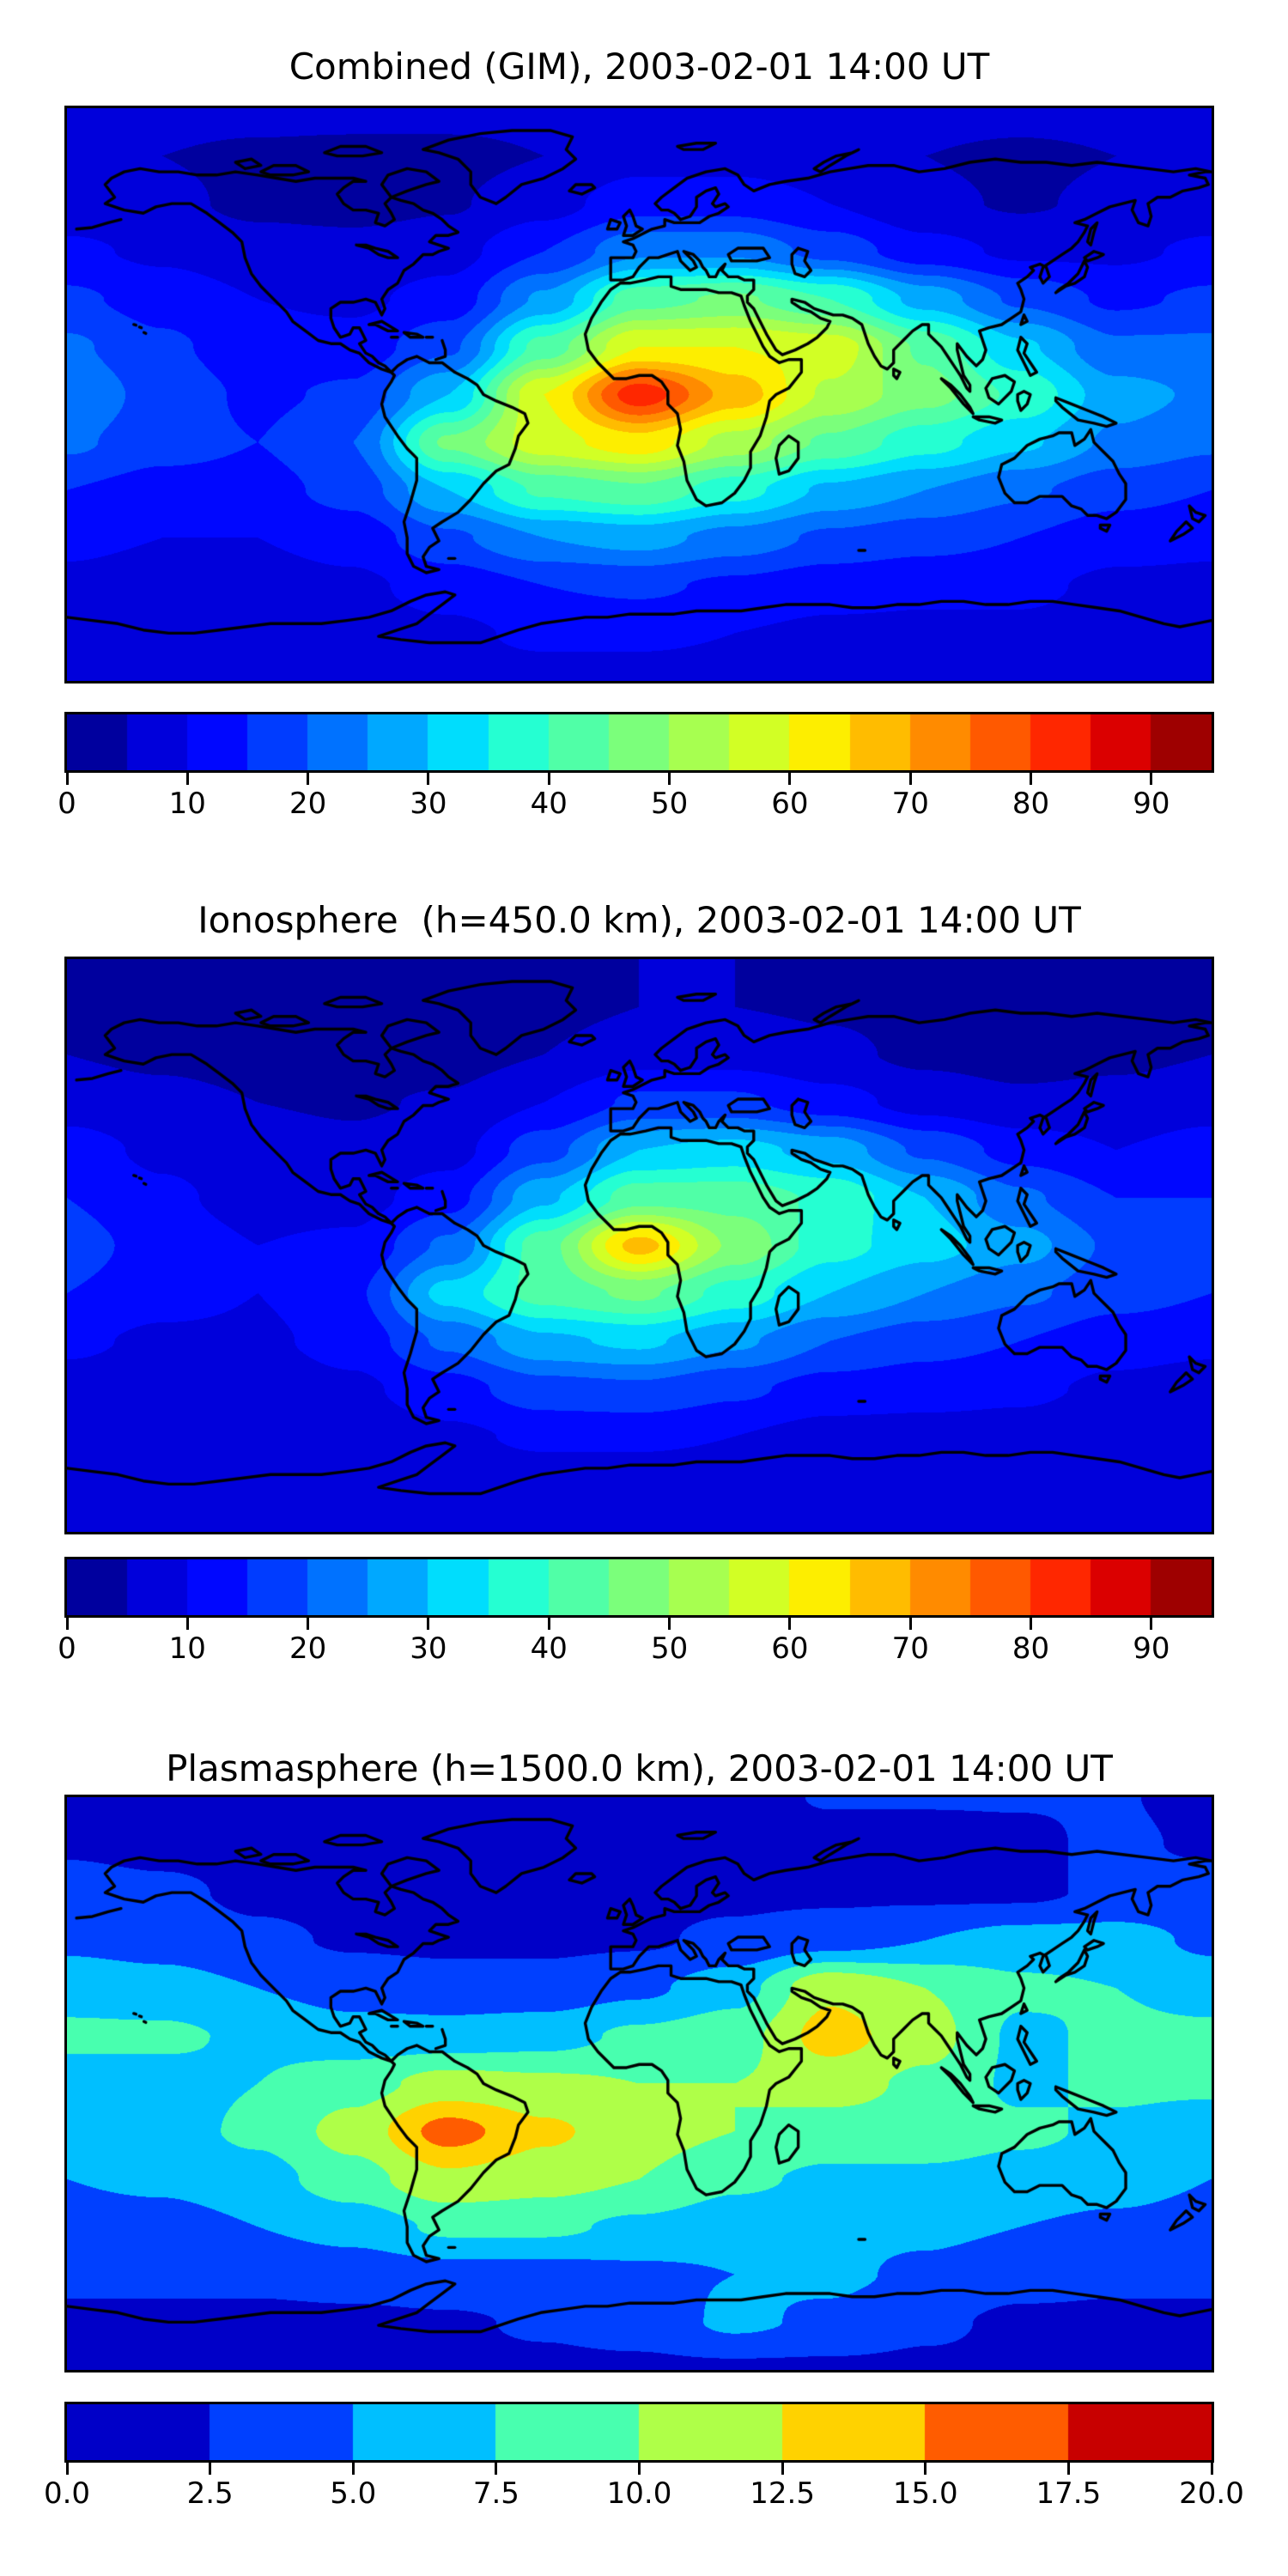  I want to click on colorbar-tick-label: 0.0, so click(67, 2493).